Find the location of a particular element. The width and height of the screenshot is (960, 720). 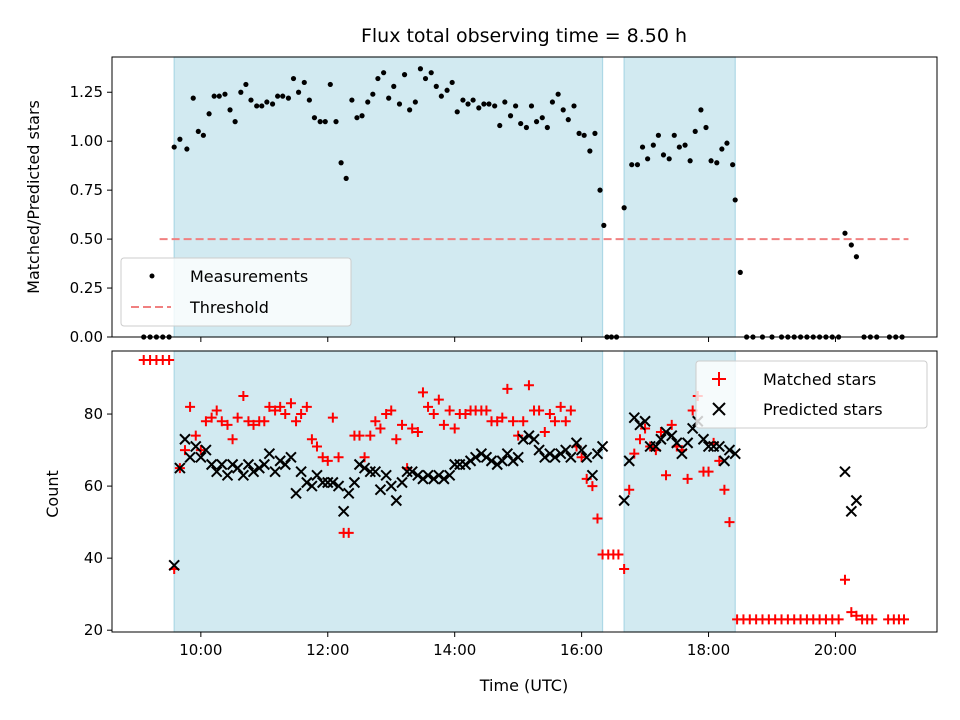

top-legend: Measurements Threshold is located at coordinates (236, 292).